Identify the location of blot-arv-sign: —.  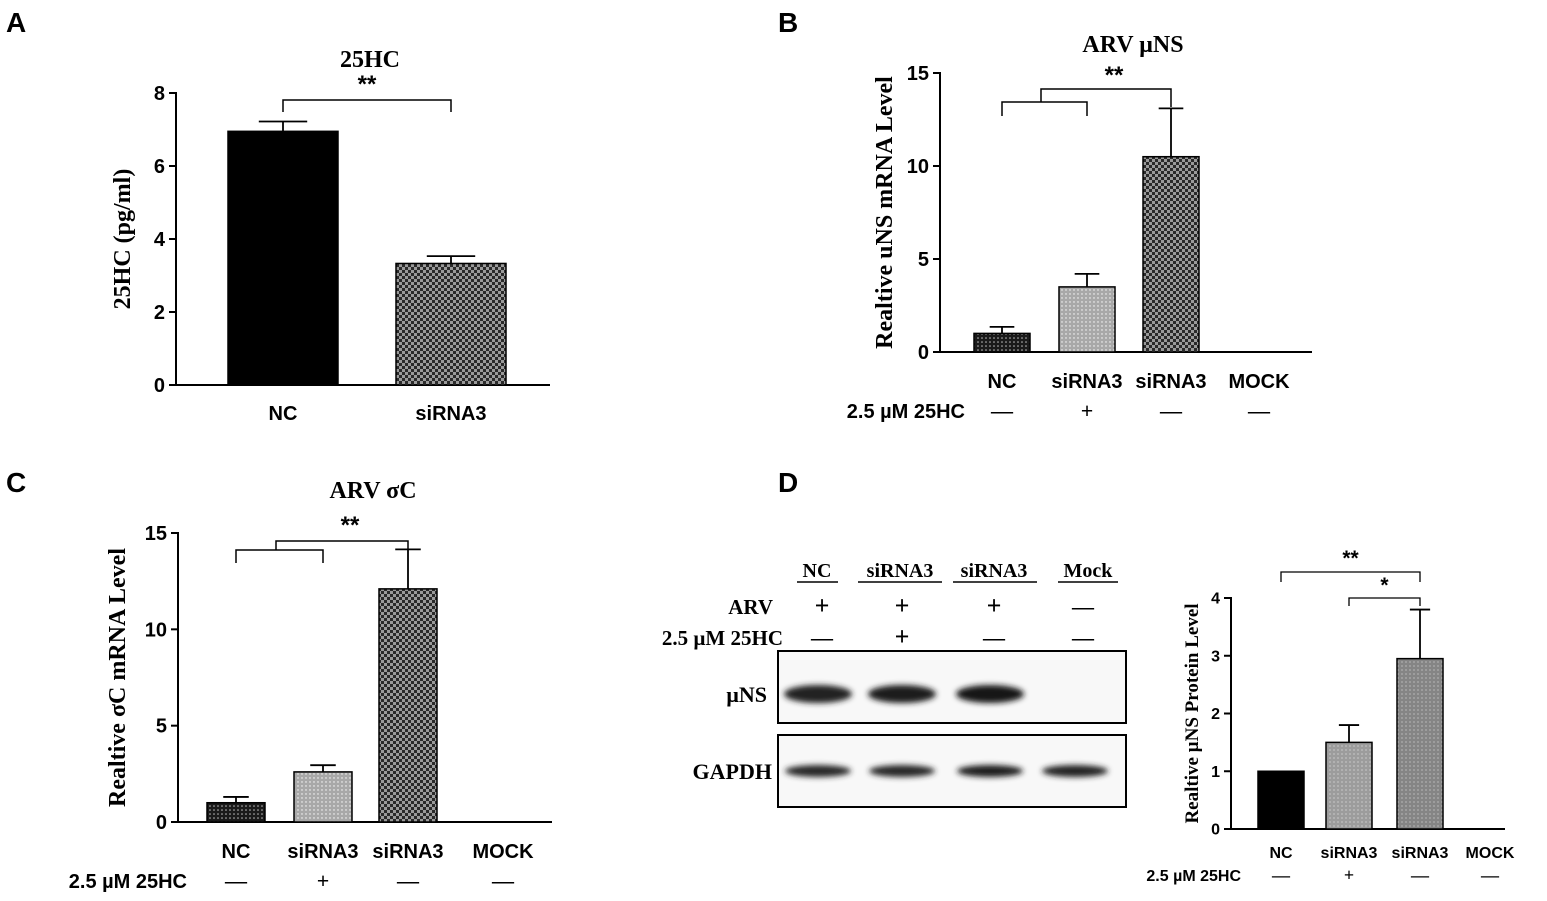
(1083, 606).